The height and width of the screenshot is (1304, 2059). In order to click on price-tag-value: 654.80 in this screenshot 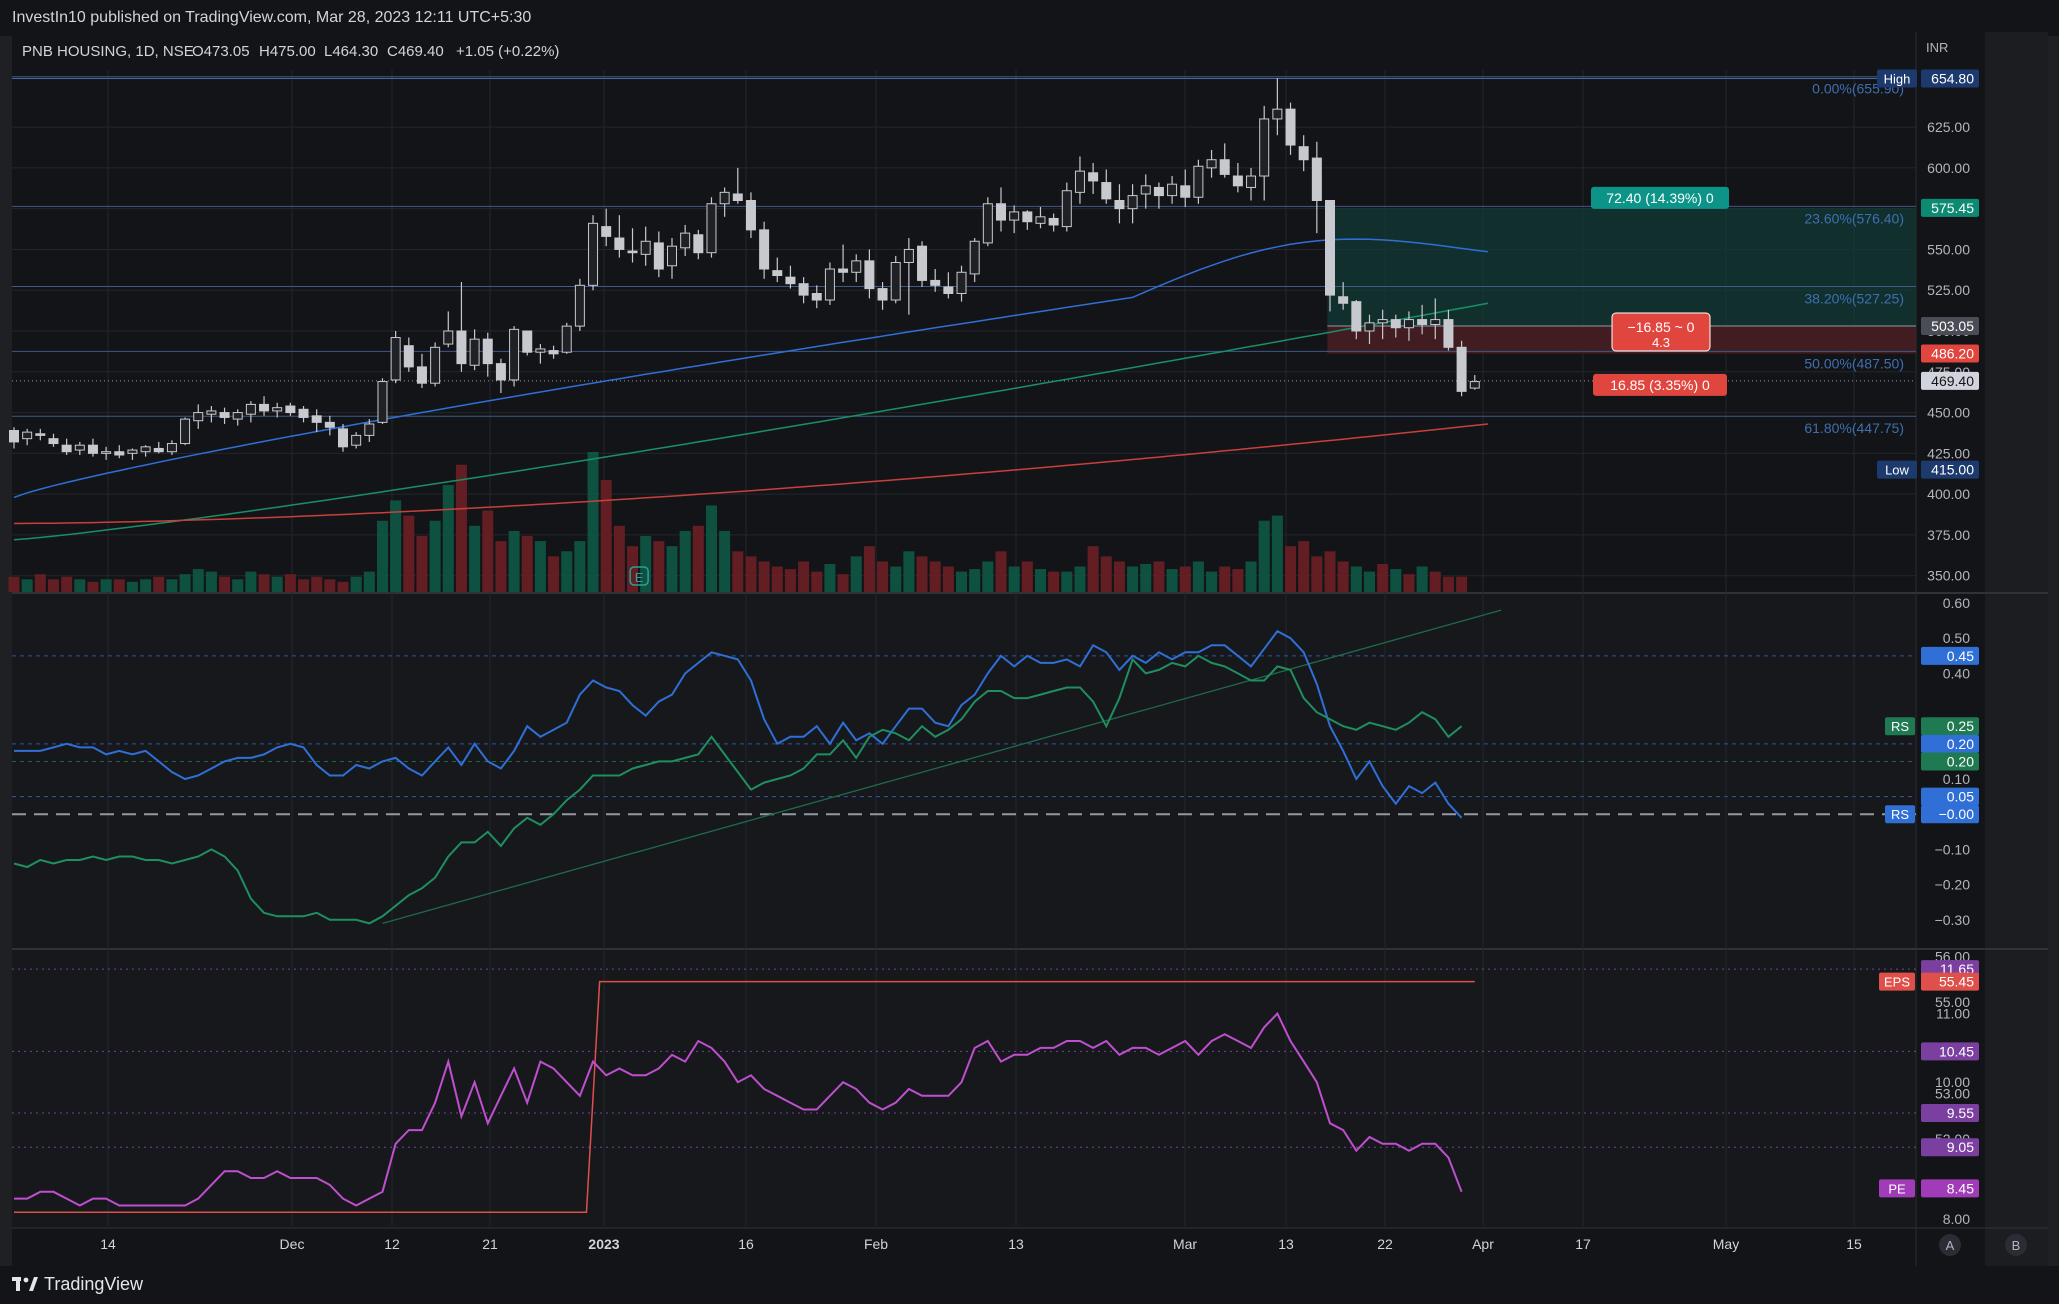, I will do `click(1952, 78)`.